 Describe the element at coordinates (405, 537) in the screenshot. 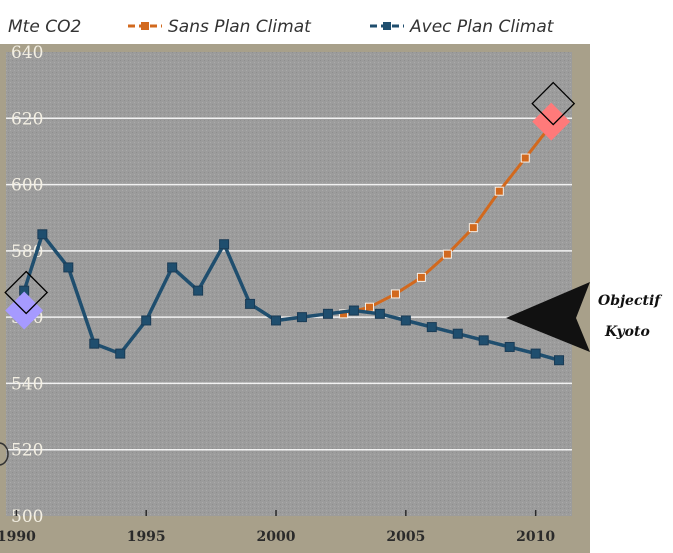

I see `x-tick-label: 2005` at that location.